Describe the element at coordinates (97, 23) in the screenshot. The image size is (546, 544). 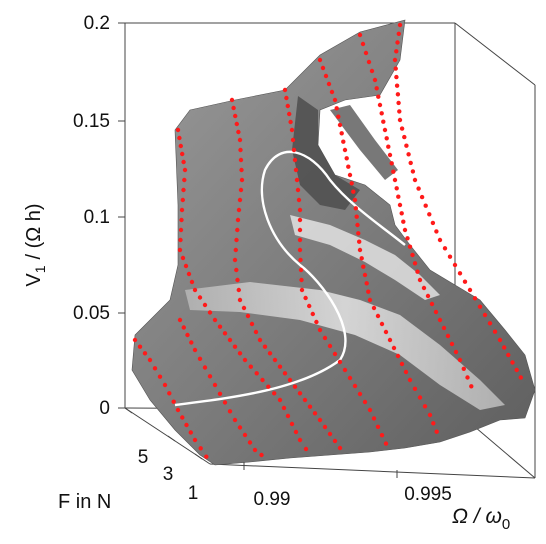
I see `z-tick-label: 0.2` at that location.